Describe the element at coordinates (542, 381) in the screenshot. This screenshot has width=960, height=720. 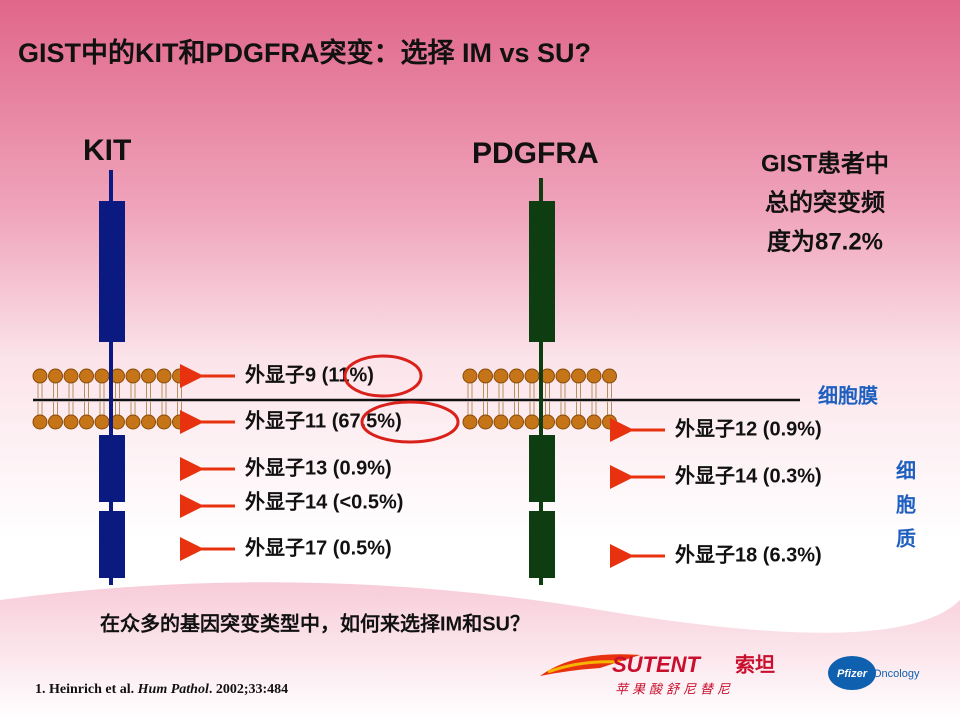
I see `pdgfra-receptor` at that location.